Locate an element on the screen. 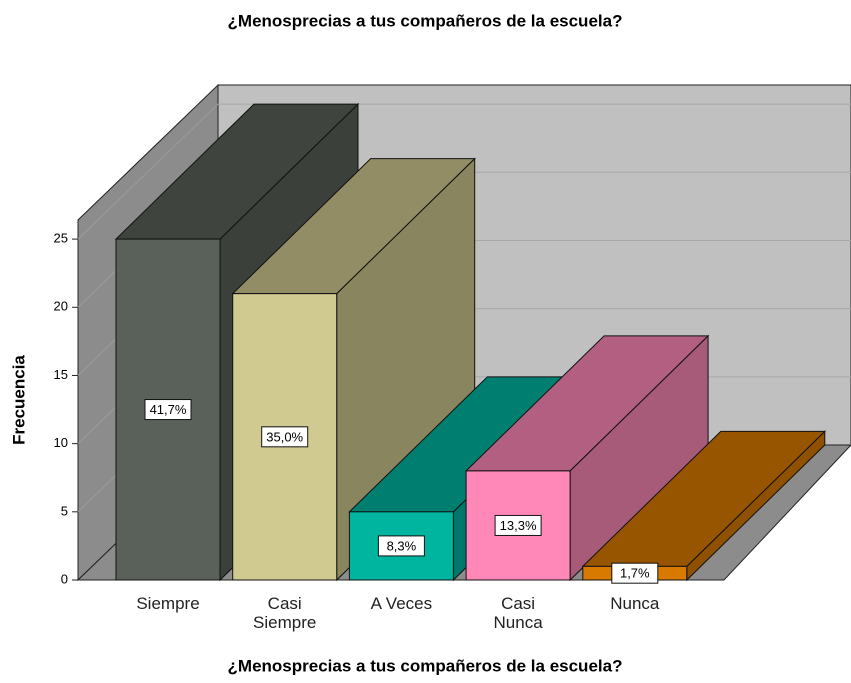  value-label: 35,0% is located at coordinates (284, 436).